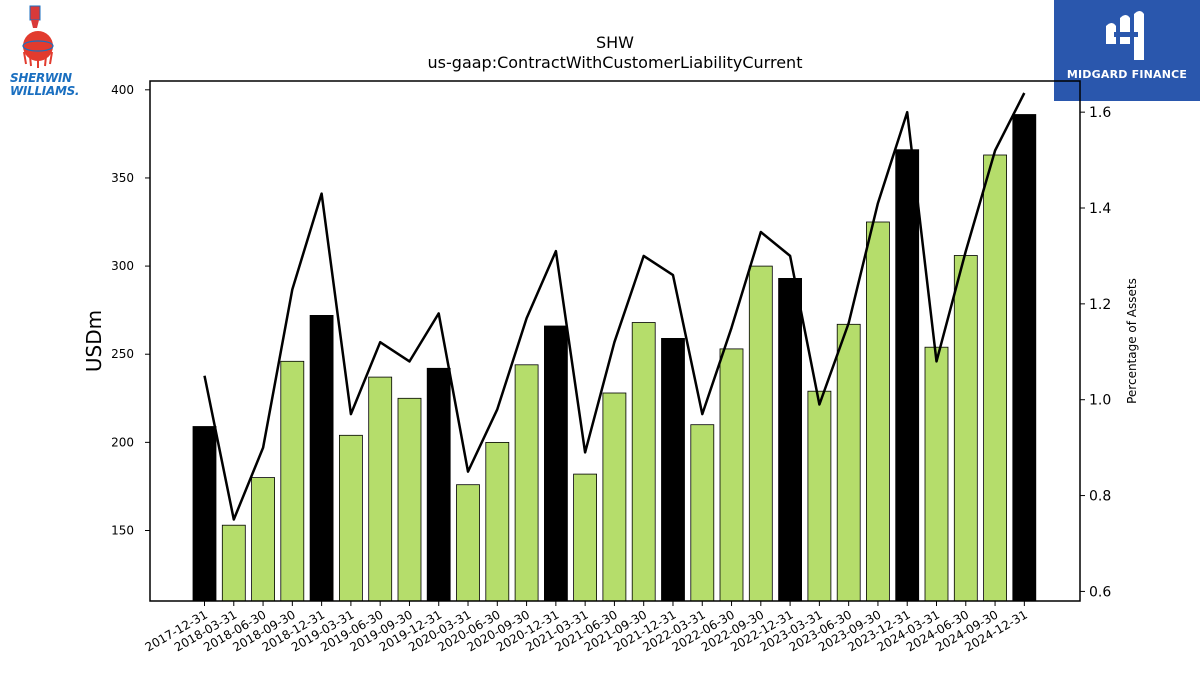 The image size is (1200, 675). Describe the element at coordinates (122, 178) in the screenshot. I see `y-tick-label: 350` at that location.